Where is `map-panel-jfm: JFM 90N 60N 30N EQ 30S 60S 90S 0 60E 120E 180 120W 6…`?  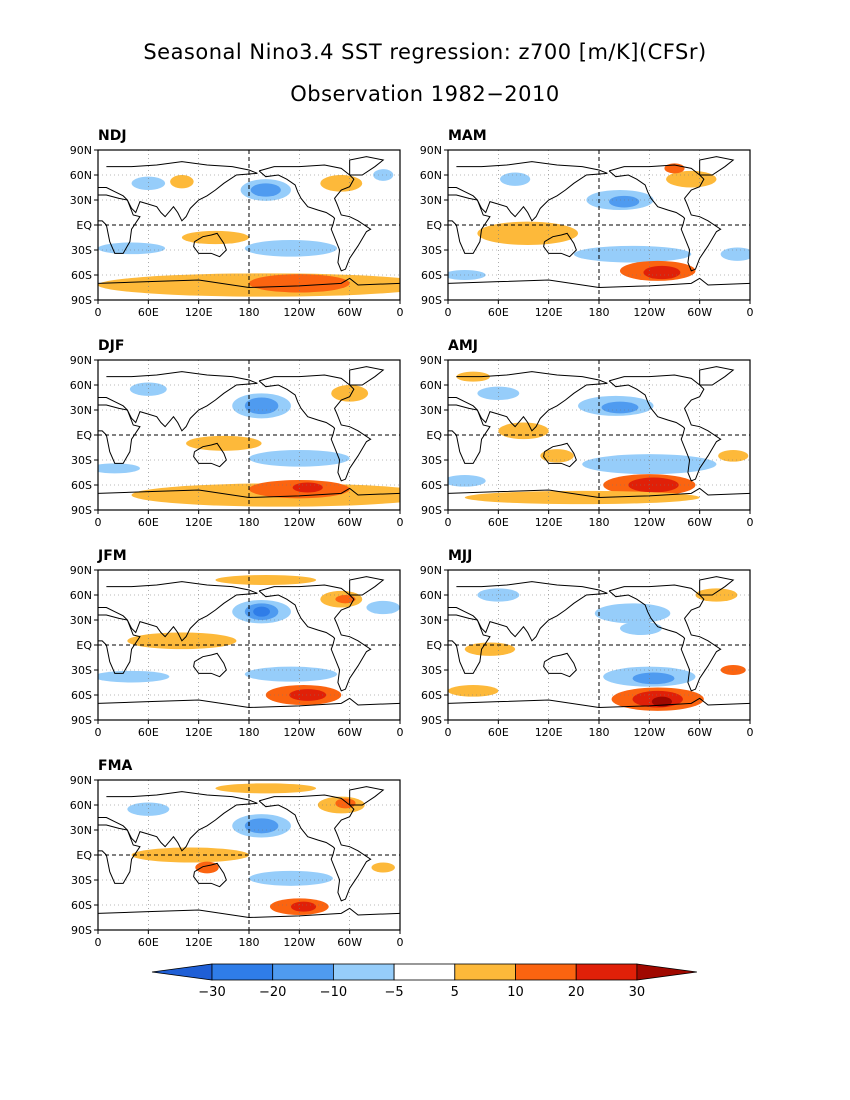
map-panel-jfm: JFM 90N 60N 30N EQ 30S 60S 90S 0 60E 120E 180 120W 6… is located at coordinates (264, 653).